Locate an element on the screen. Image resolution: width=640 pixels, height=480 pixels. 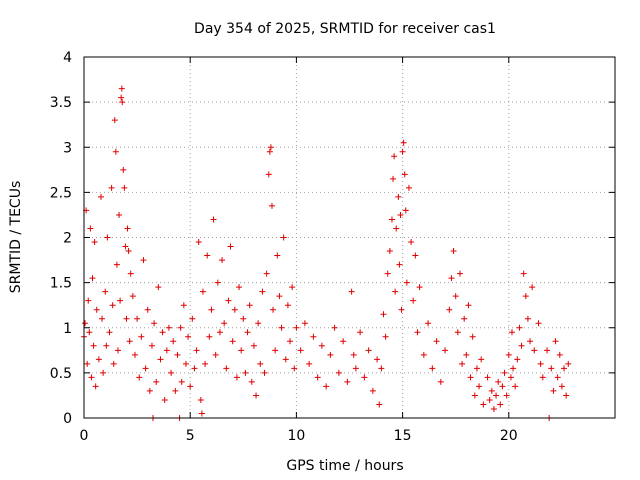
y-tick-label: 3 is located at coordinates (67, 148).